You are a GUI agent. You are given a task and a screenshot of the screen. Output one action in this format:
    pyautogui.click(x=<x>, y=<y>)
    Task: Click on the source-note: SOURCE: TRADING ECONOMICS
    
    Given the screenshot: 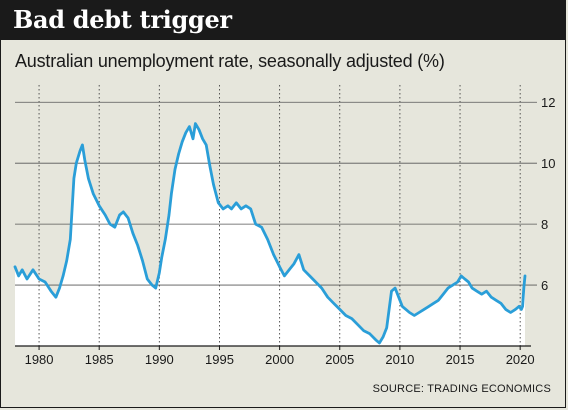 What is the action you would take?
    pyautogui.click(x=461, y=389)
    